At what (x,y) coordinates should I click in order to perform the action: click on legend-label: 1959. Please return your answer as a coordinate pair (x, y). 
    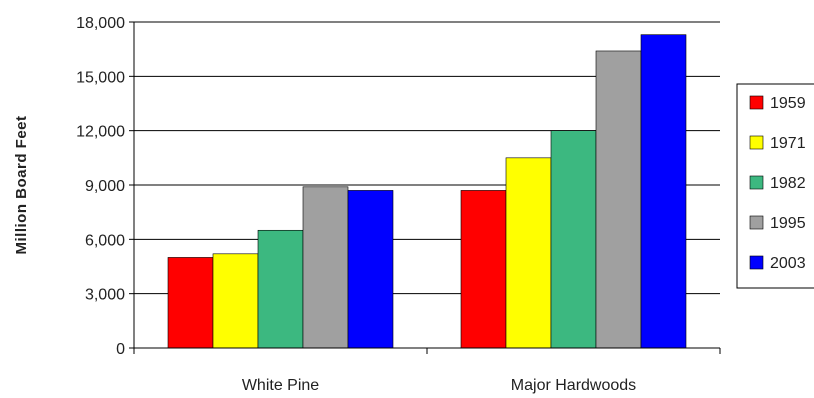
    Looking at the image, I should click on (788, 103).